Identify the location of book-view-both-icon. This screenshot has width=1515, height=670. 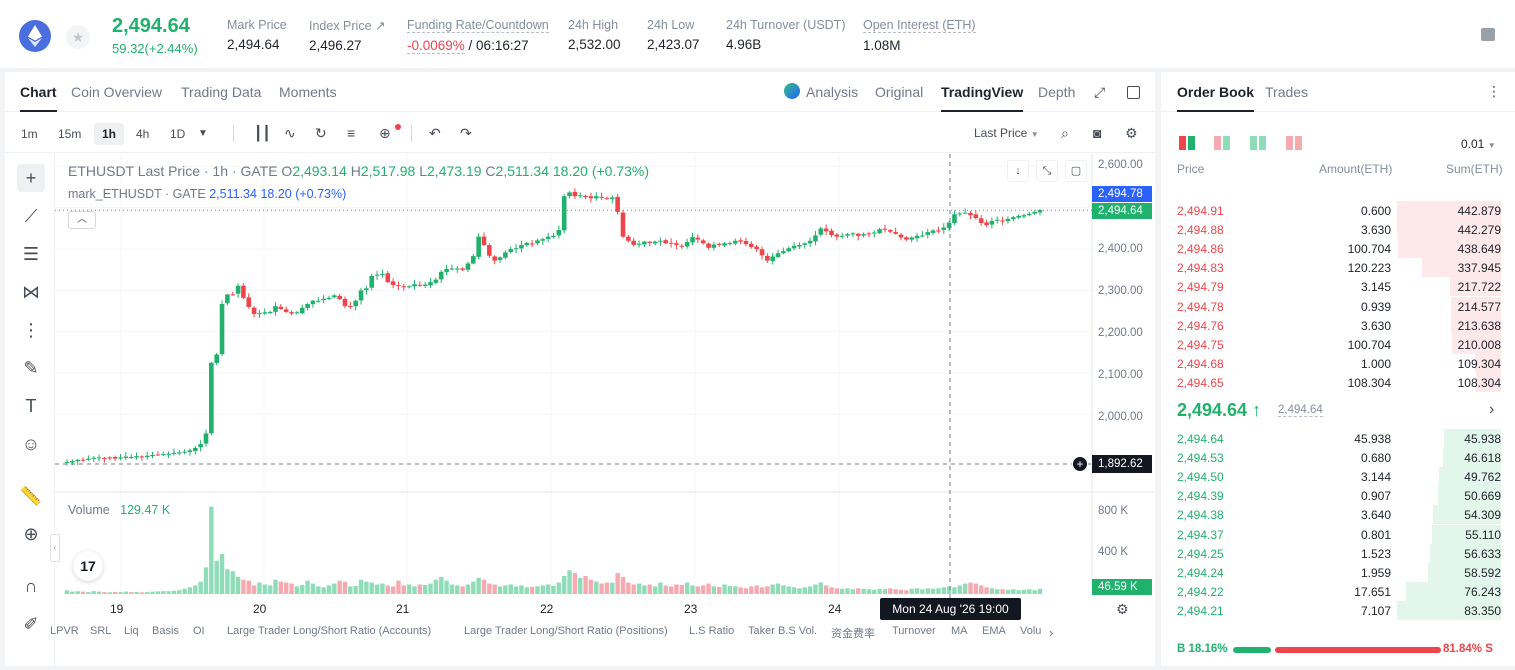
(1187, 143).